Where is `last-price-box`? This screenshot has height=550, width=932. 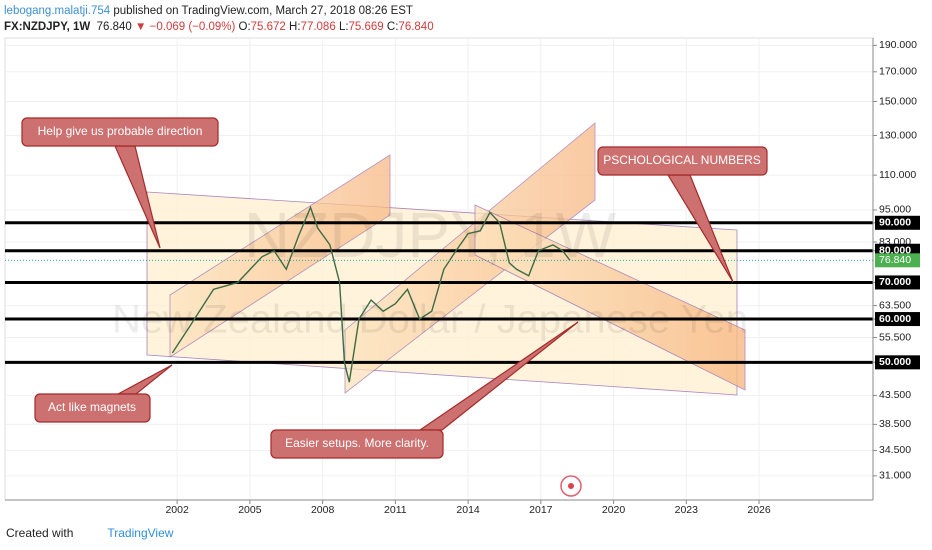
last-price-box is located at coordinates (897, 260).